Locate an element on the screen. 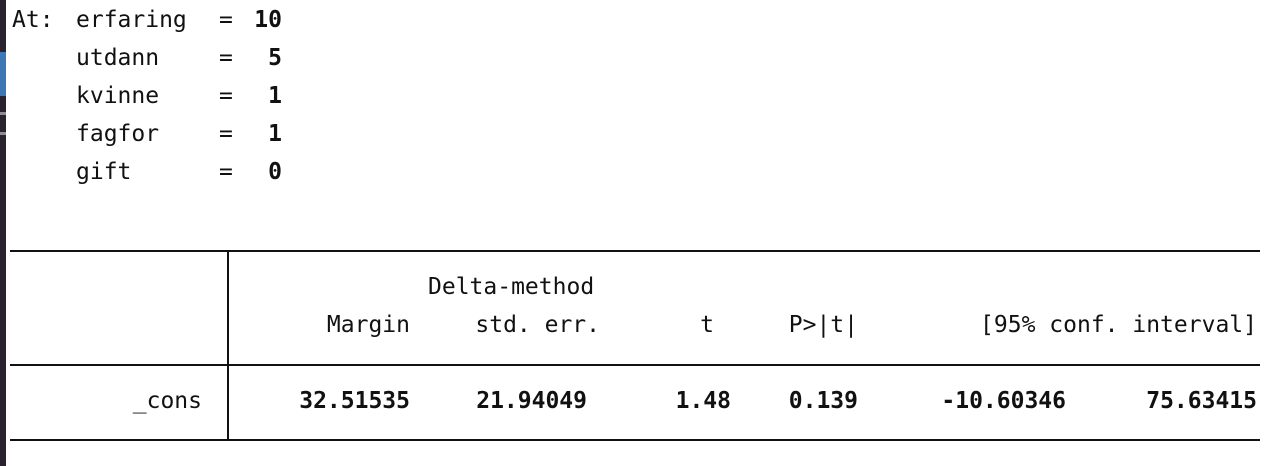 This screenshot has height=466, width=1276. at-value: 5 is located at coordinates (275, 58).